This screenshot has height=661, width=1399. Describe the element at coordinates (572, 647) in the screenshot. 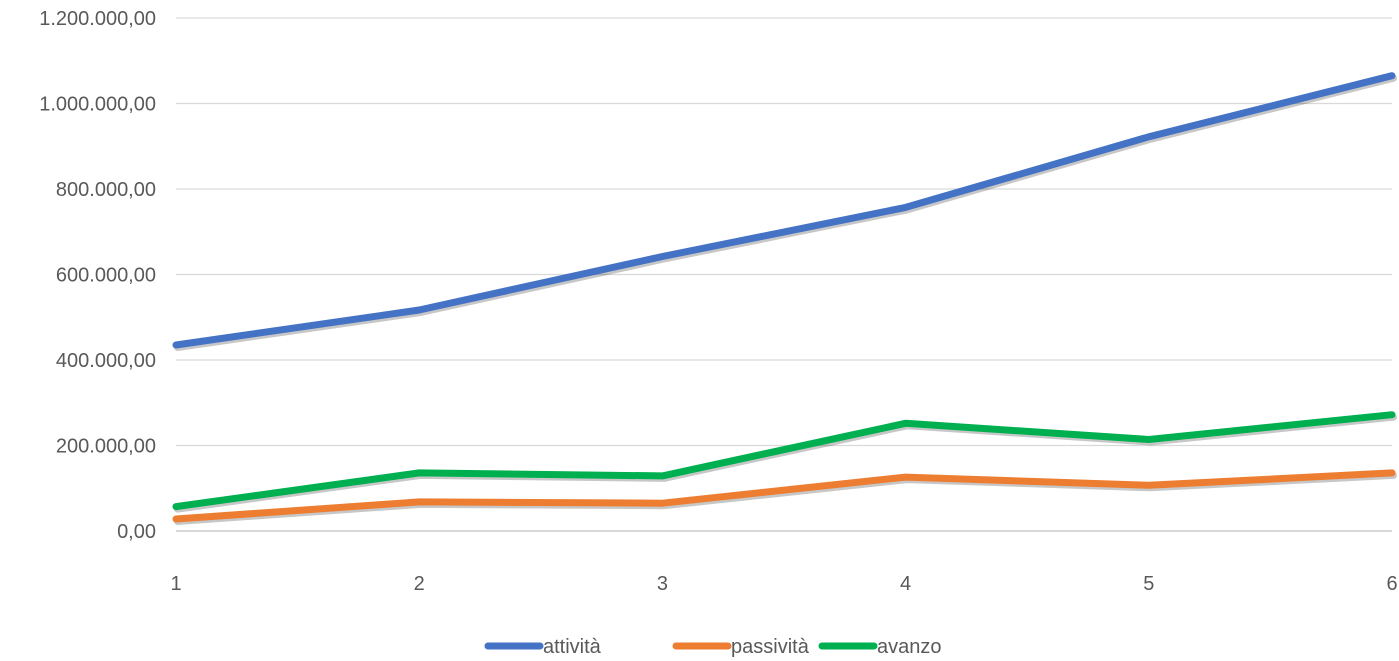

I see `legend-label: attività` at that location.